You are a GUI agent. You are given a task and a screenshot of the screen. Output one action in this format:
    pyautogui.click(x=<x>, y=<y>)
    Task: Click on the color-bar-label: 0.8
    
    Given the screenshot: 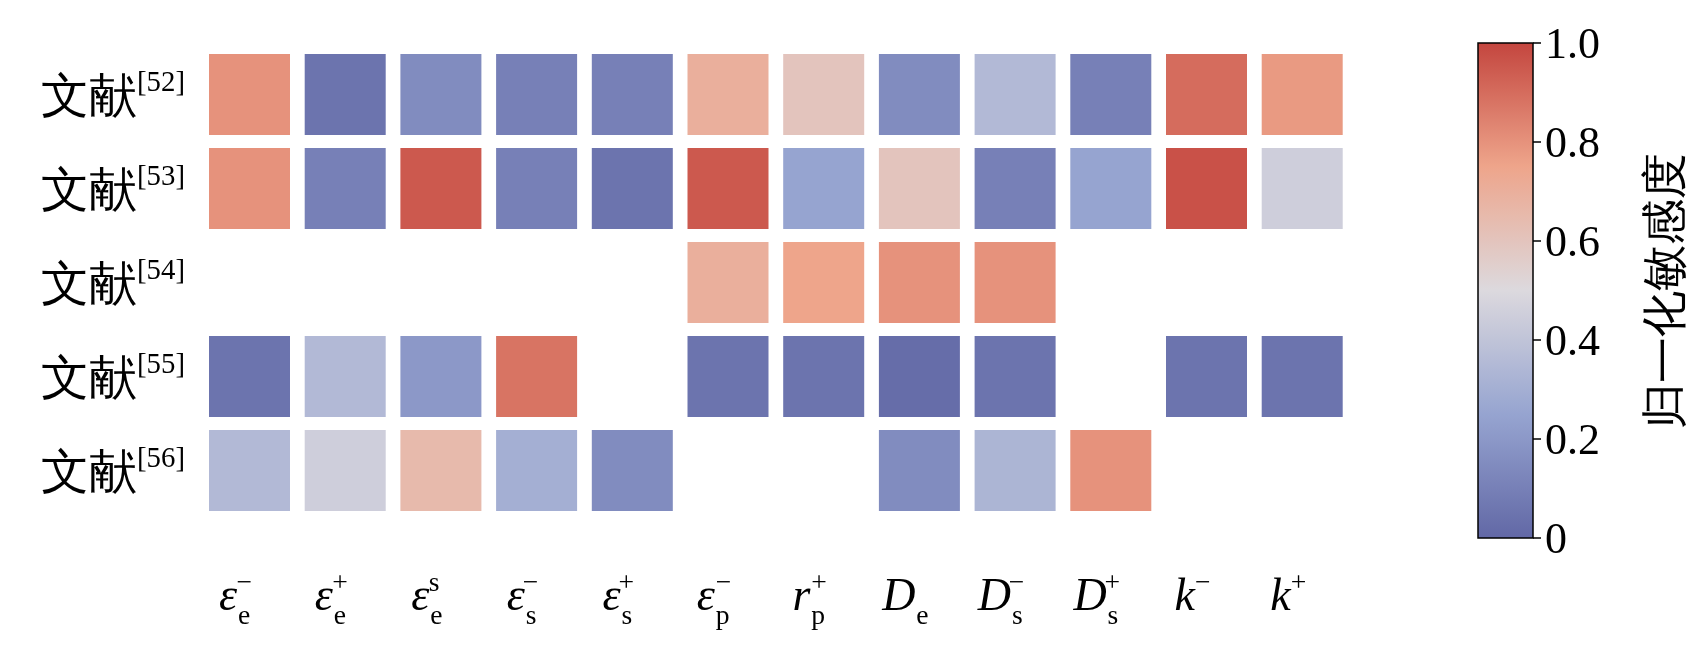 What is the action you would take?
    pyautogui.click(x=1572, y=142)
    